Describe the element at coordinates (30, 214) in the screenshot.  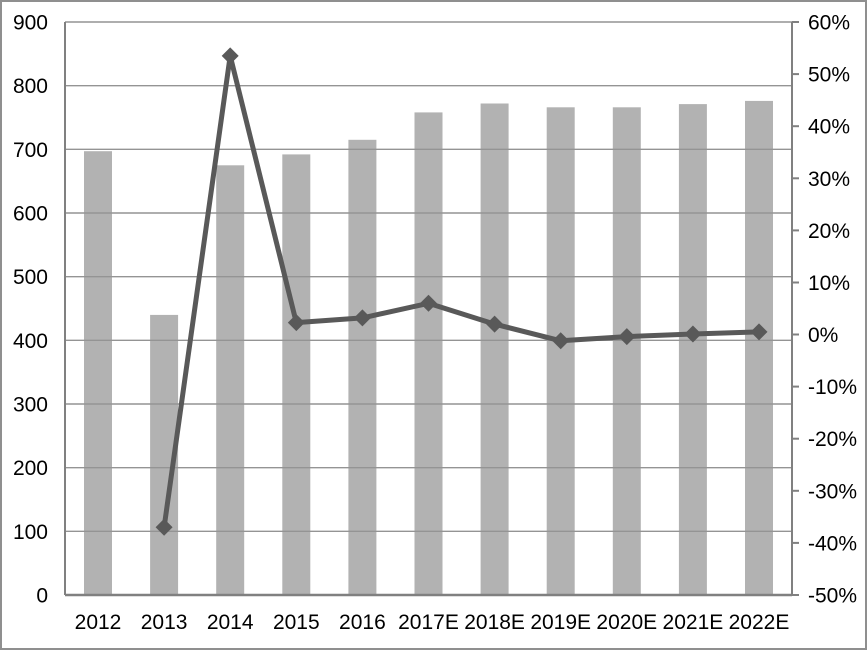
I see `left-axis-tick-label: 600` at that location.